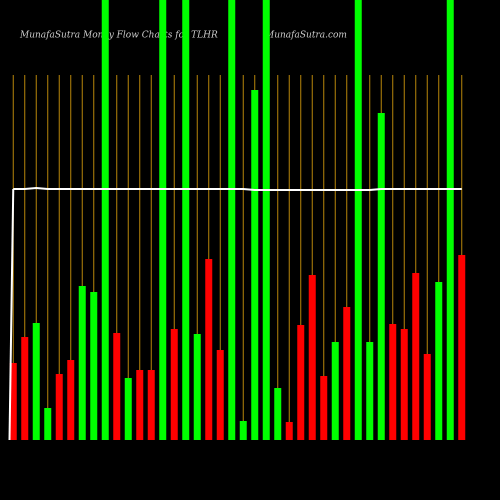  I want to click on money-flow-line, so click(237, 188).